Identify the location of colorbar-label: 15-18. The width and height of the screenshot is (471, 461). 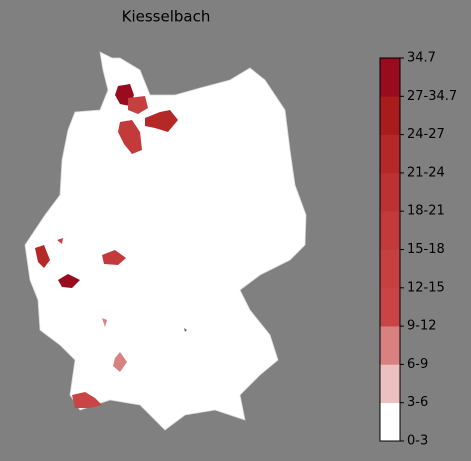
(426, 249).